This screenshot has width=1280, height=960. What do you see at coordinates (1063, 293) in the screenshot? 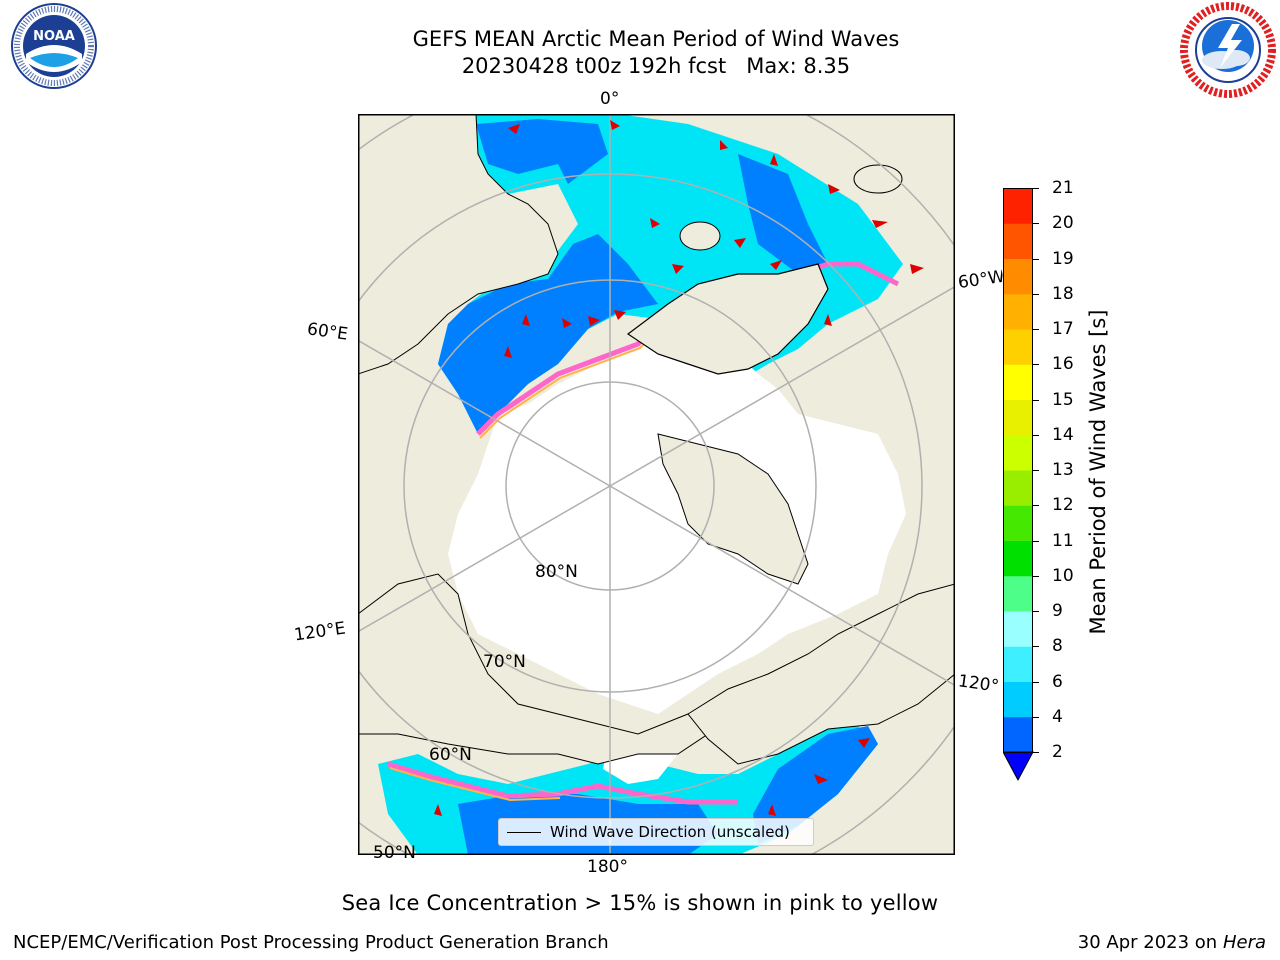
I see `colorbar-tick-label: 18` at bounding box center [1063, 293].